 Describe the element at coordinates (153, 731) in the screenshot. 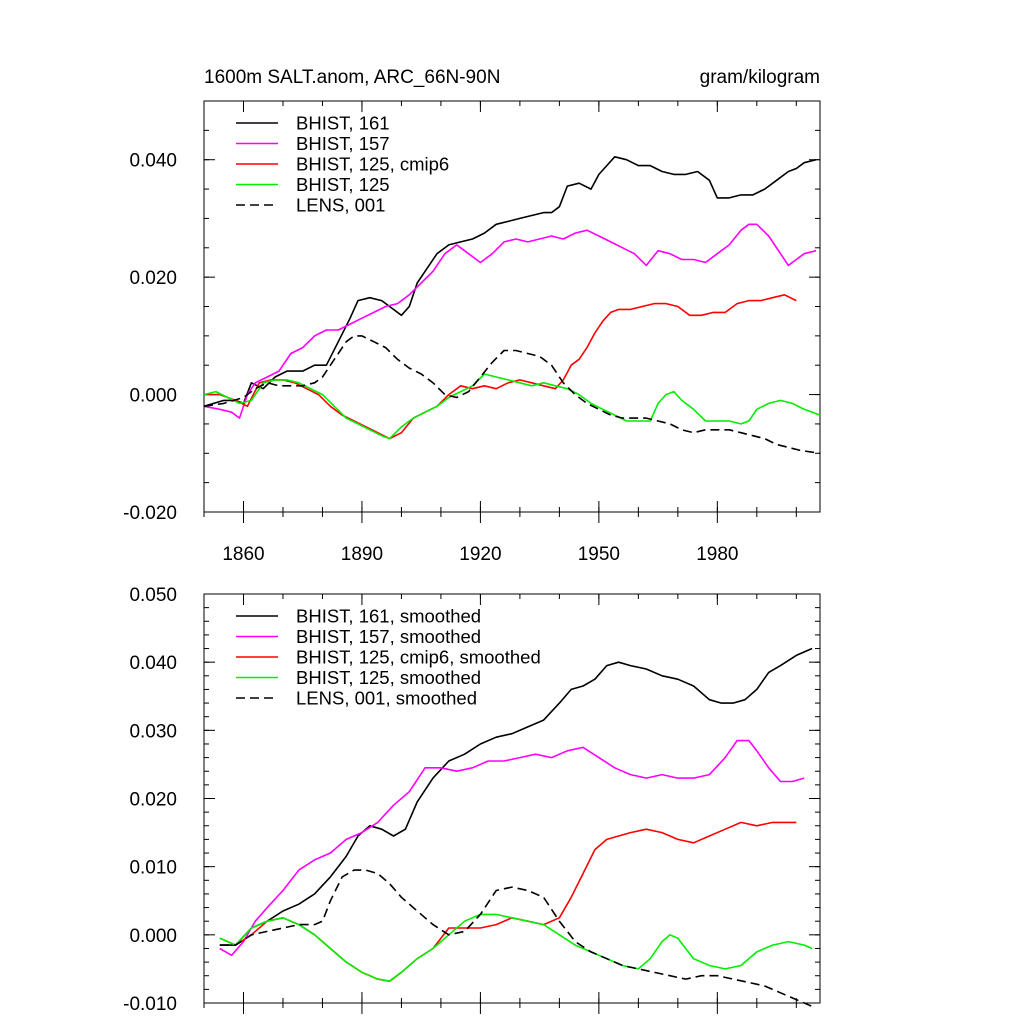

I see `bottom-y-tick-label: 0.030` at that location.